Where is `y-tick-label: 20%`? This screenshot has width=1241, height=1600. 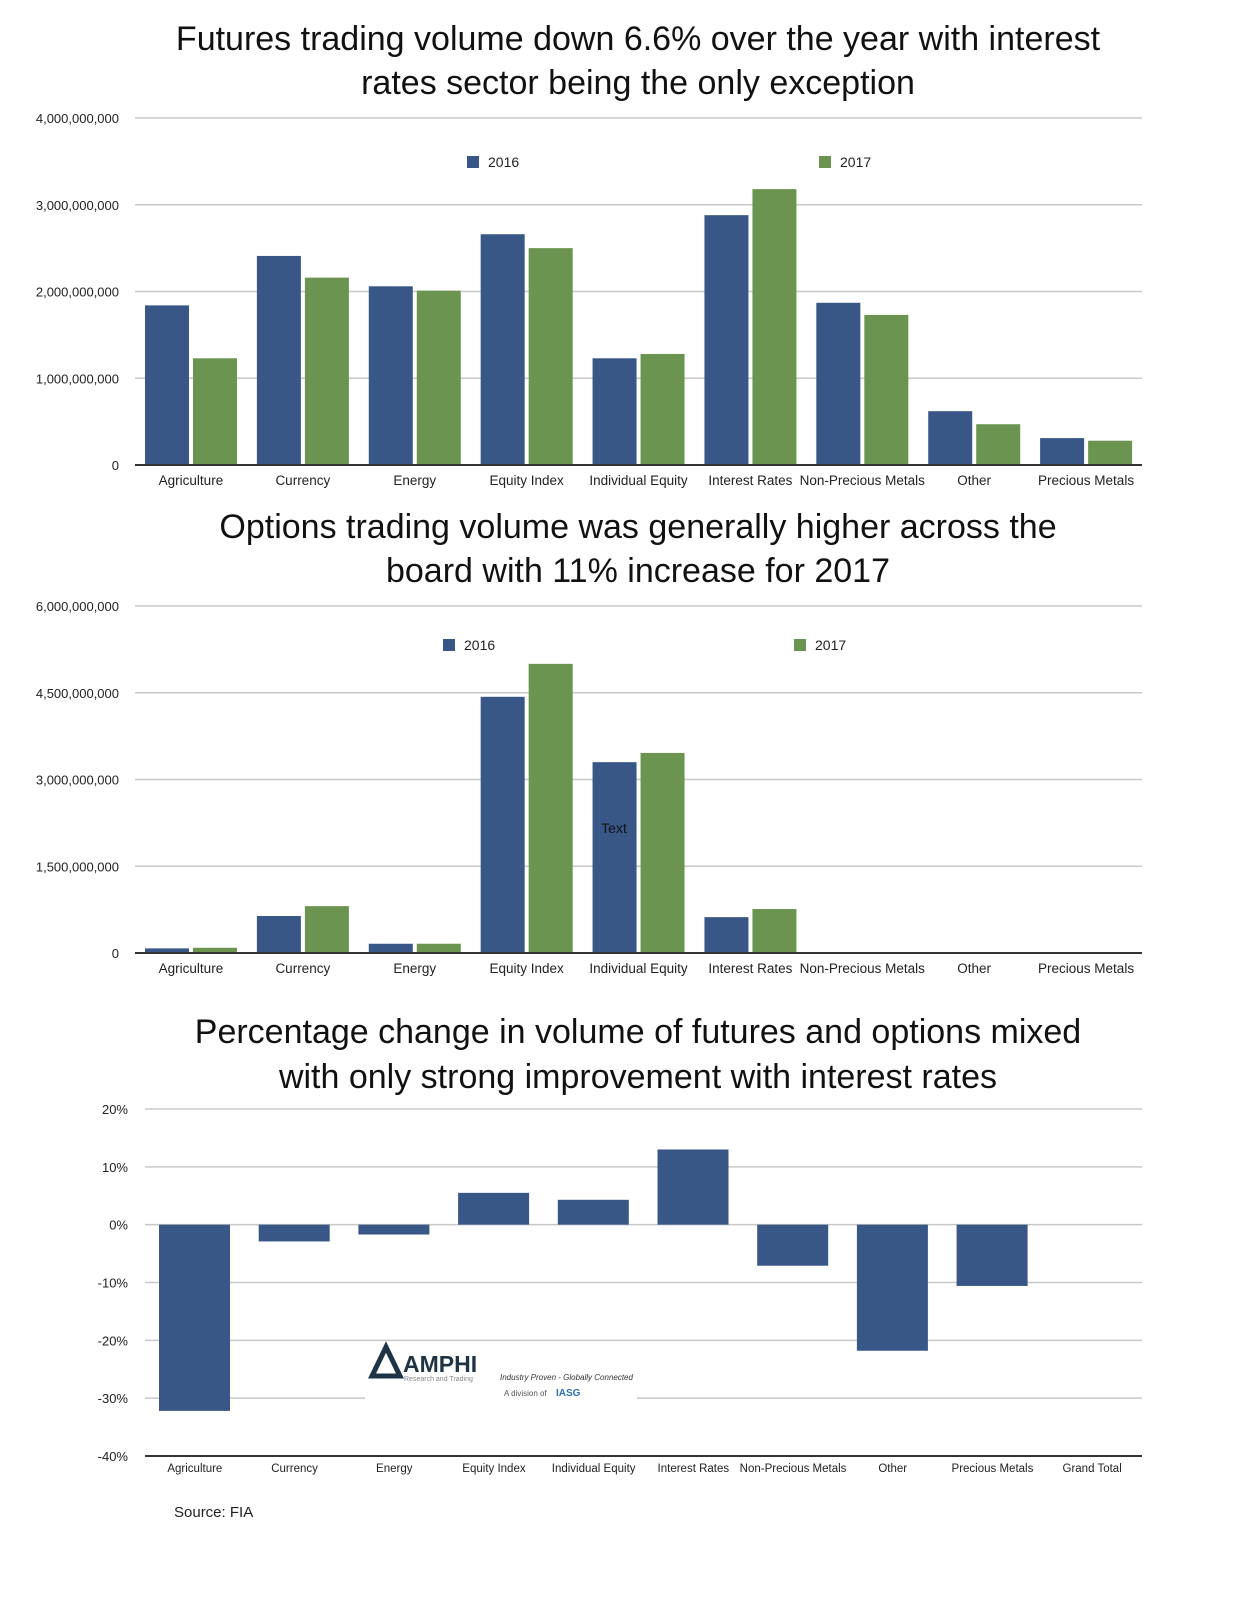 y-tick-label: 20% is located at coordinates (115, 1109).